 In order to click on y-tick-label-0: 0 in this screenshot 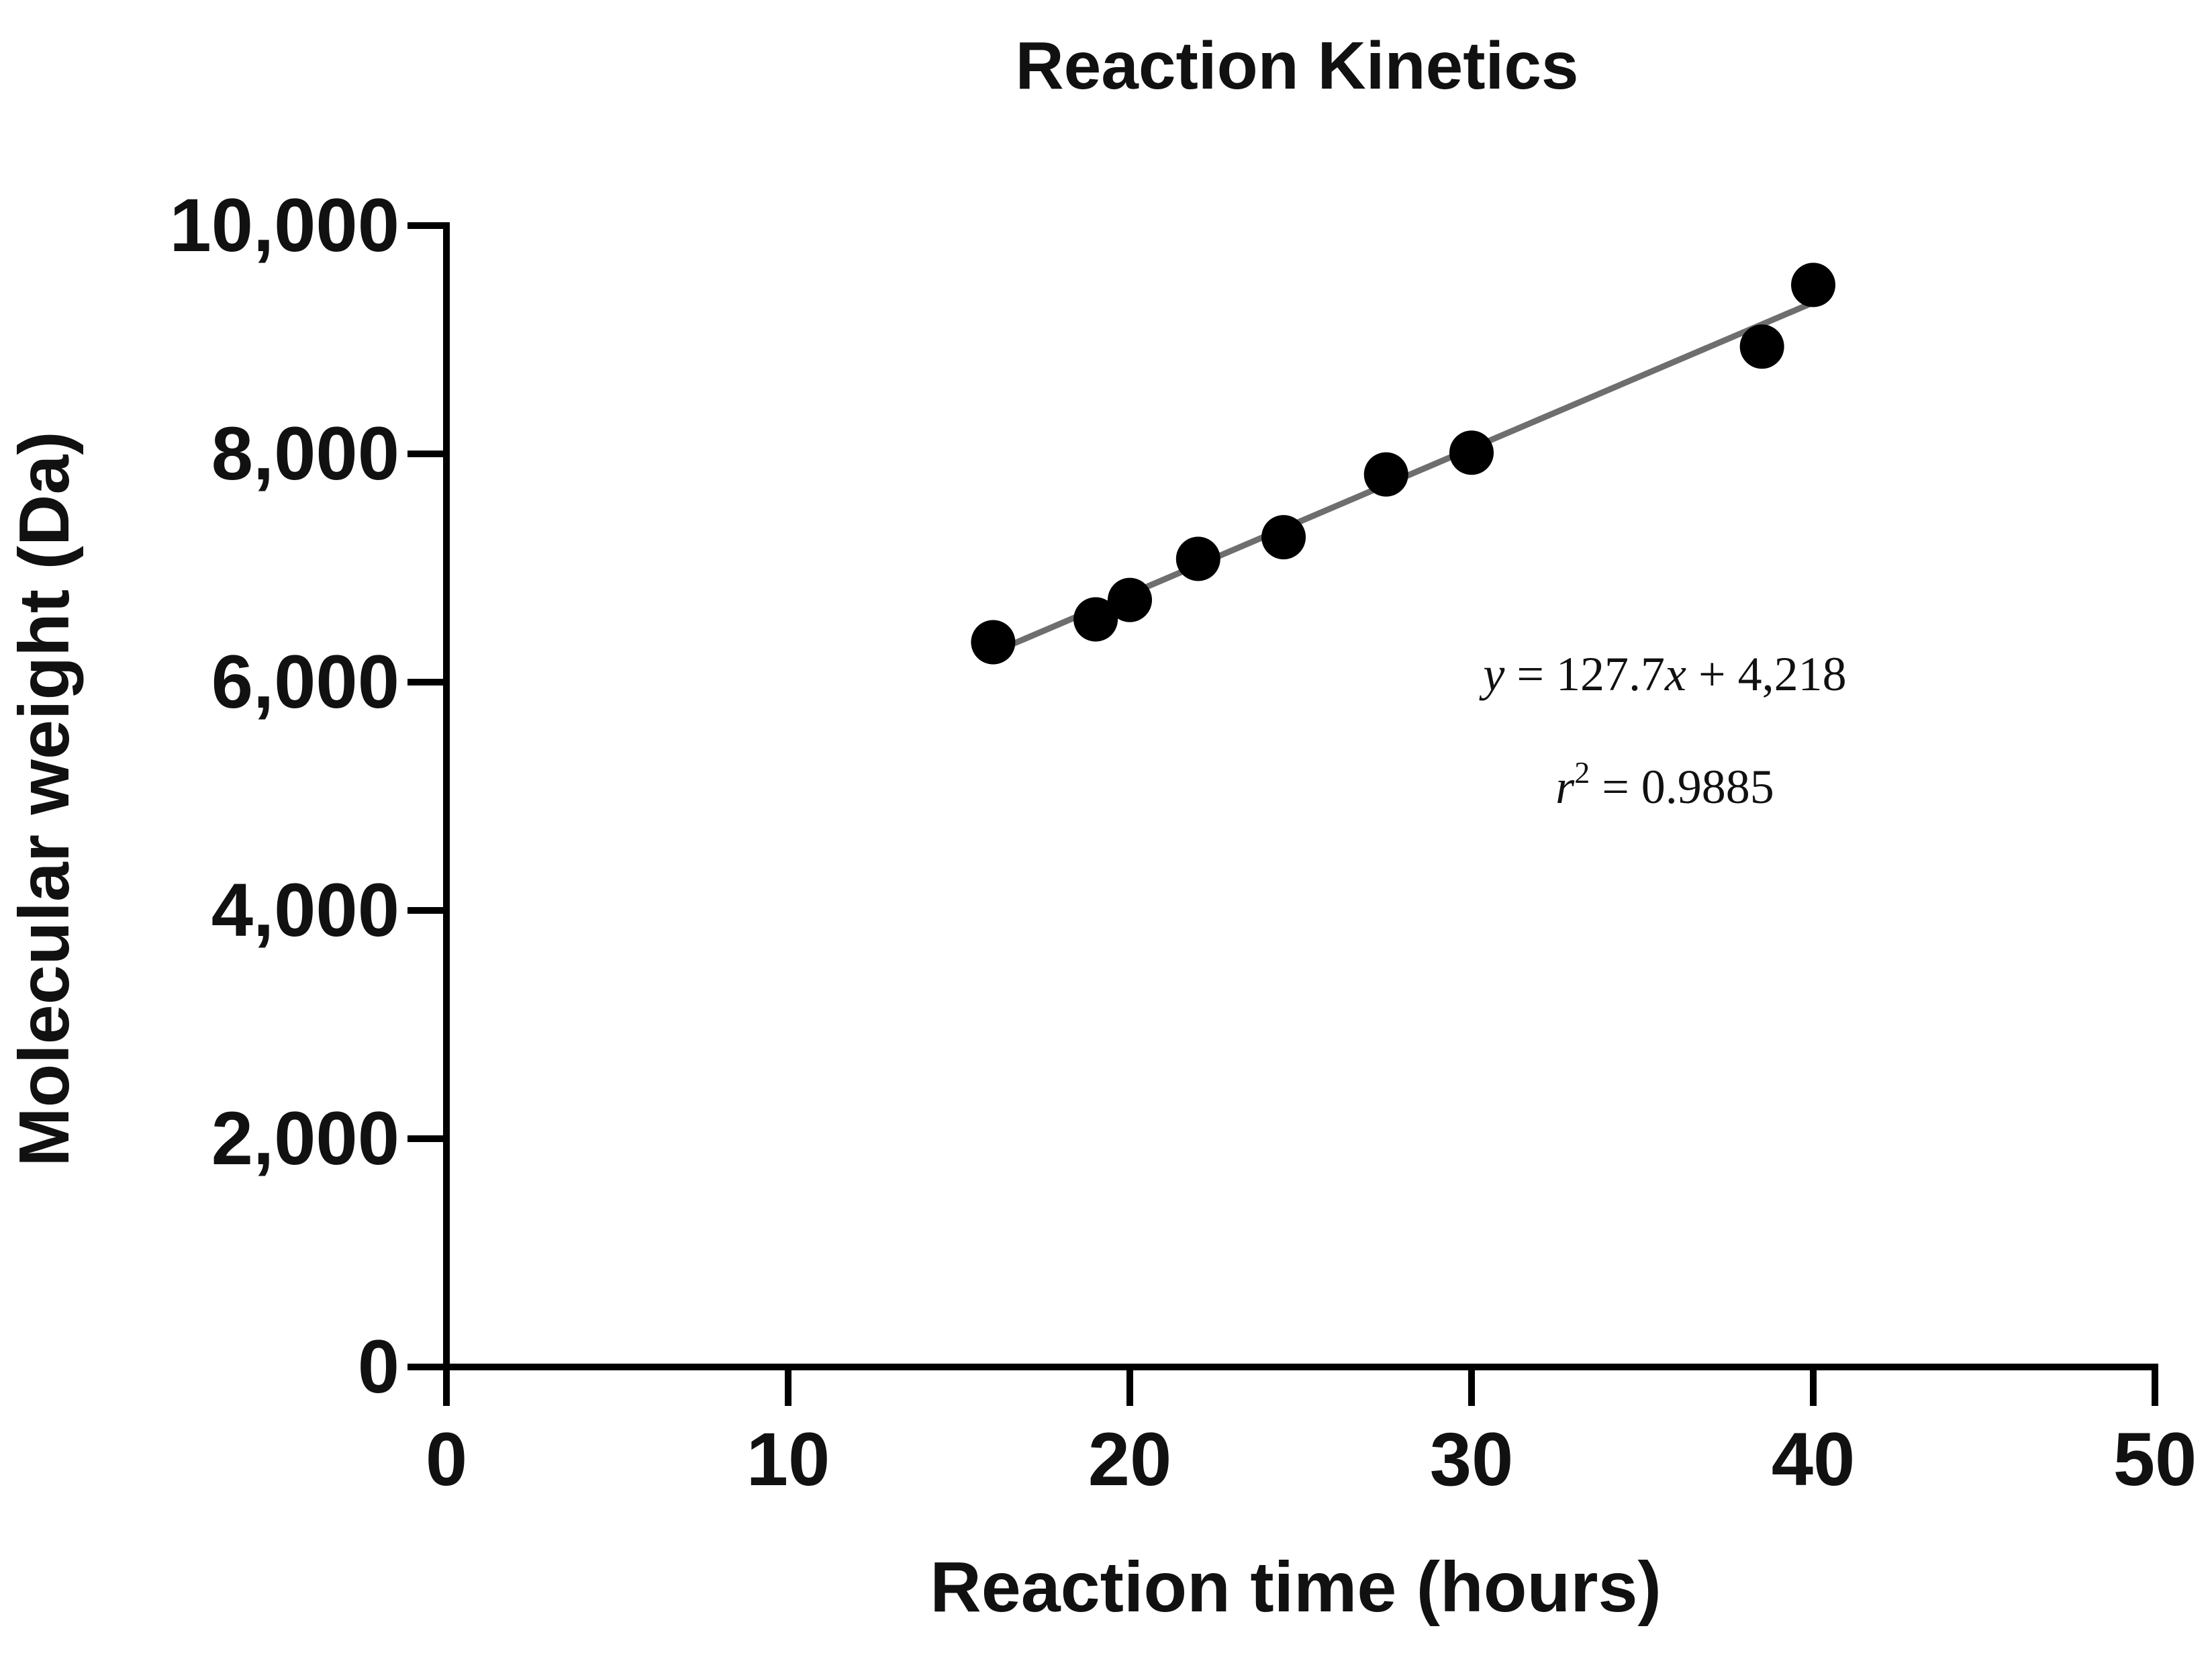, I will do `click(378, 1367)`.